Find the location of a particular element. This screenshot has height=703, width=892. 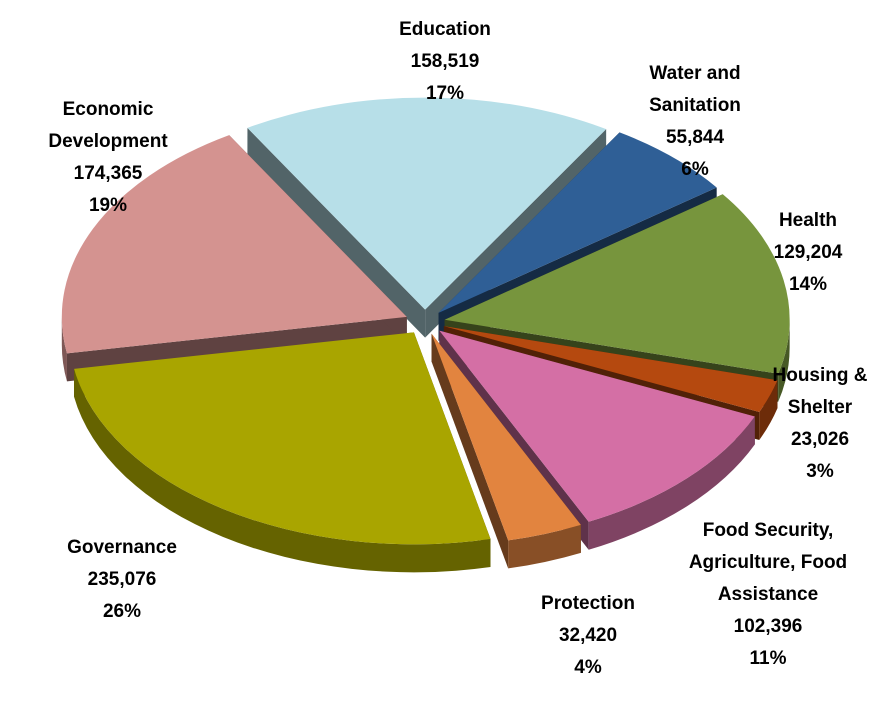

category-label: Education is located at coordinates (445, 29).